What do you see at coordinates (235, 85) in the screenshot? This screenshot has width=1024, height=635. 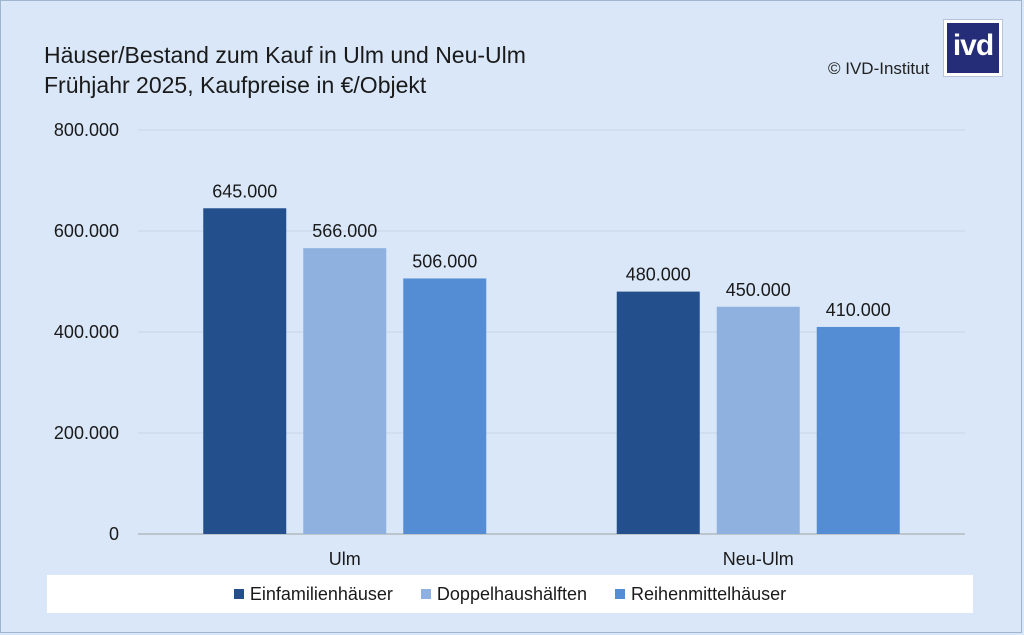 I see `title-line-2: Frühjahr 2025, Kaufpreise in €/Objekt` at bounding box center [235, 85].